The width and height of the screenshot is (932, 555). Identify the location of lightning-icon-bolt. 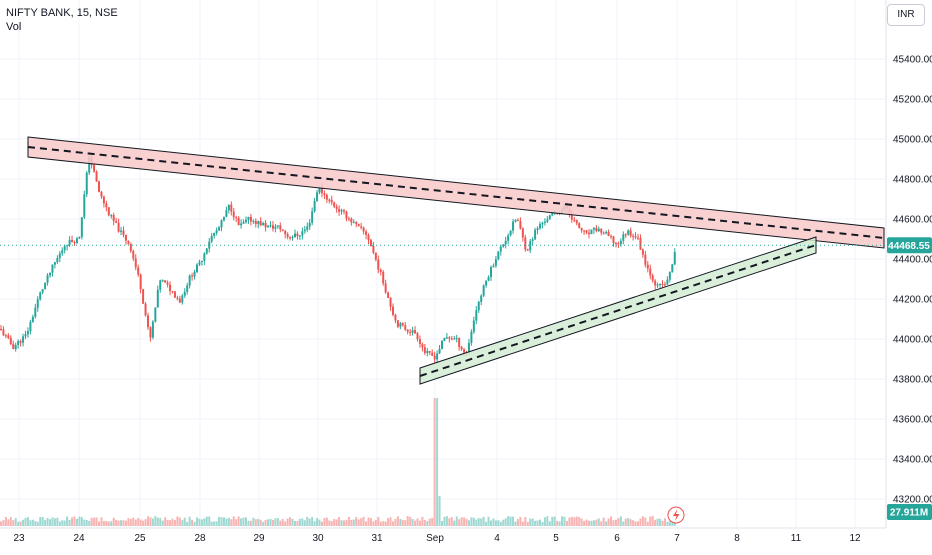
(676, 515).